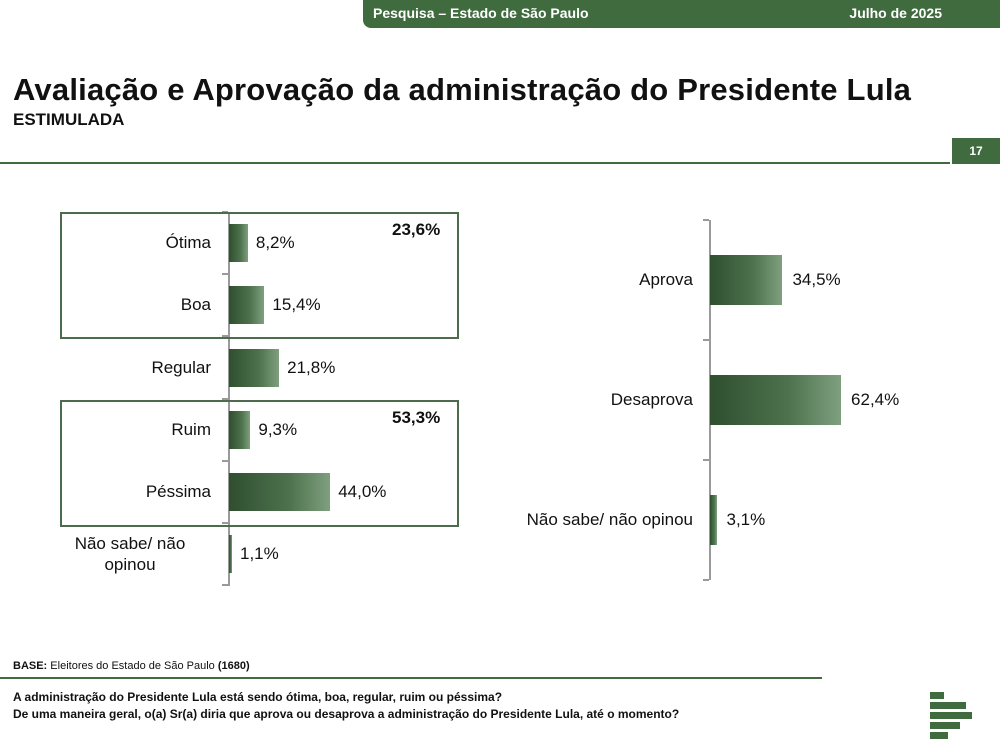 The image size is (1000, 749). Describe the element at coordinates (976, 151) in the screenshot. I see `page-number: 17` at that location.